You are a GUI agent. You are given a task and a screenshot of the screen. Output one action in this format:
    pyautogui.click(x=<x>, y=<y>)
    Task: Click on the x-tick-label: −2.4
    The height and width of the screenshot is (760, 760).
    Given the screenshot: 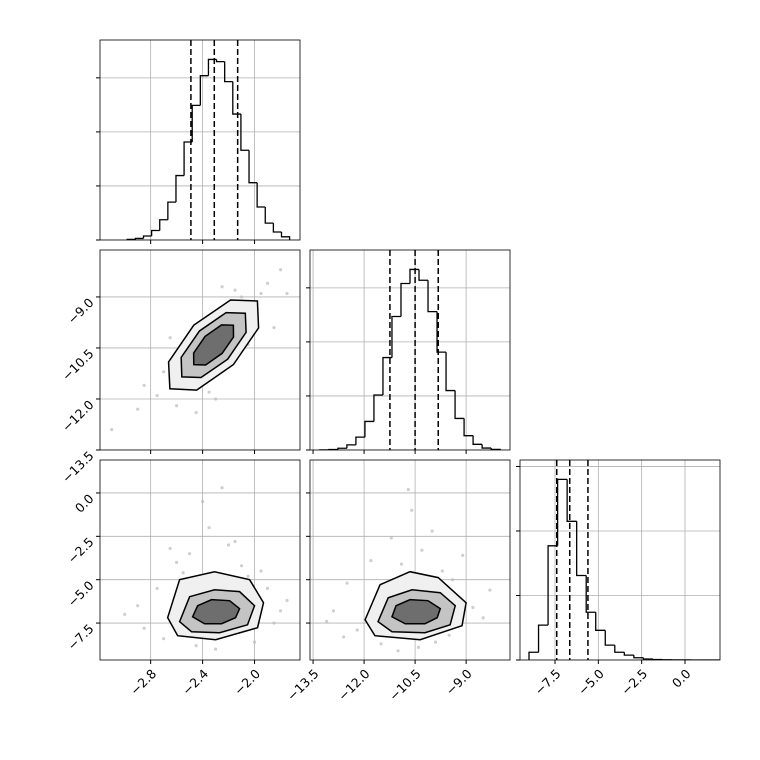 What is the action you would take?
    pyautogui.click(x=195, y=682)
    